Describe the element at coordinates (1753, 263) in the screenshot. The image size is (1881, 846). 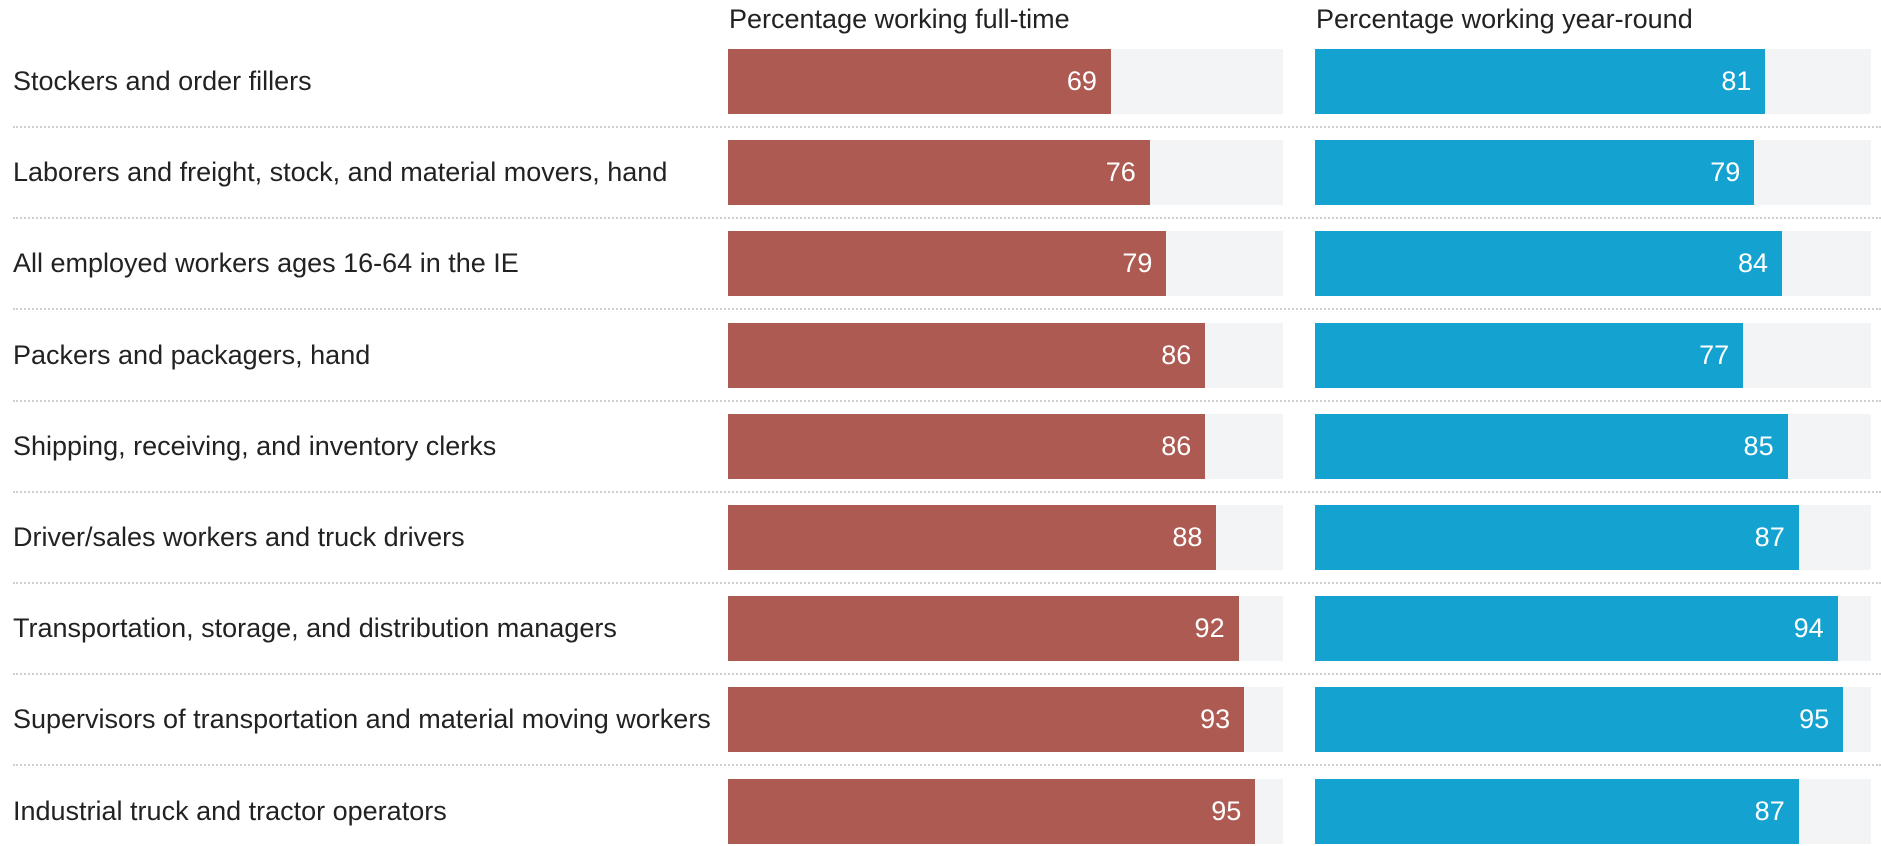
I see `value-label: 84` at that location.